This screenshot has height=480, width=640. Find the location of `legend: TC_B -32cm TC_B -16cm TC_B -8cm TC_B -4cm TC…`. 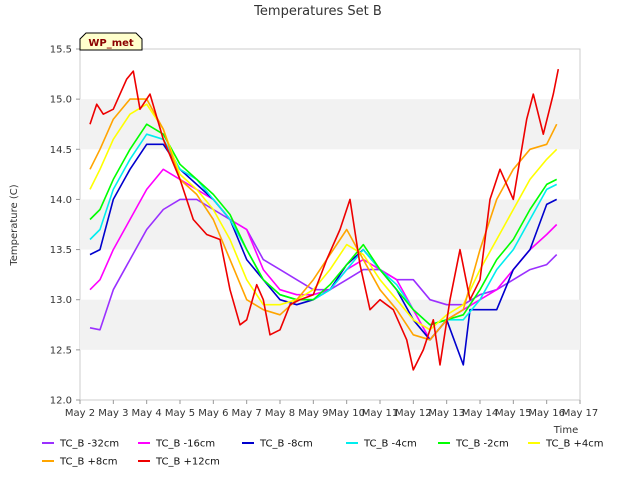

legend: TC_B -32cm TC_B -16cm TC_B -8cm TC_B -4cm TC… is located at coordinates (323, 453).